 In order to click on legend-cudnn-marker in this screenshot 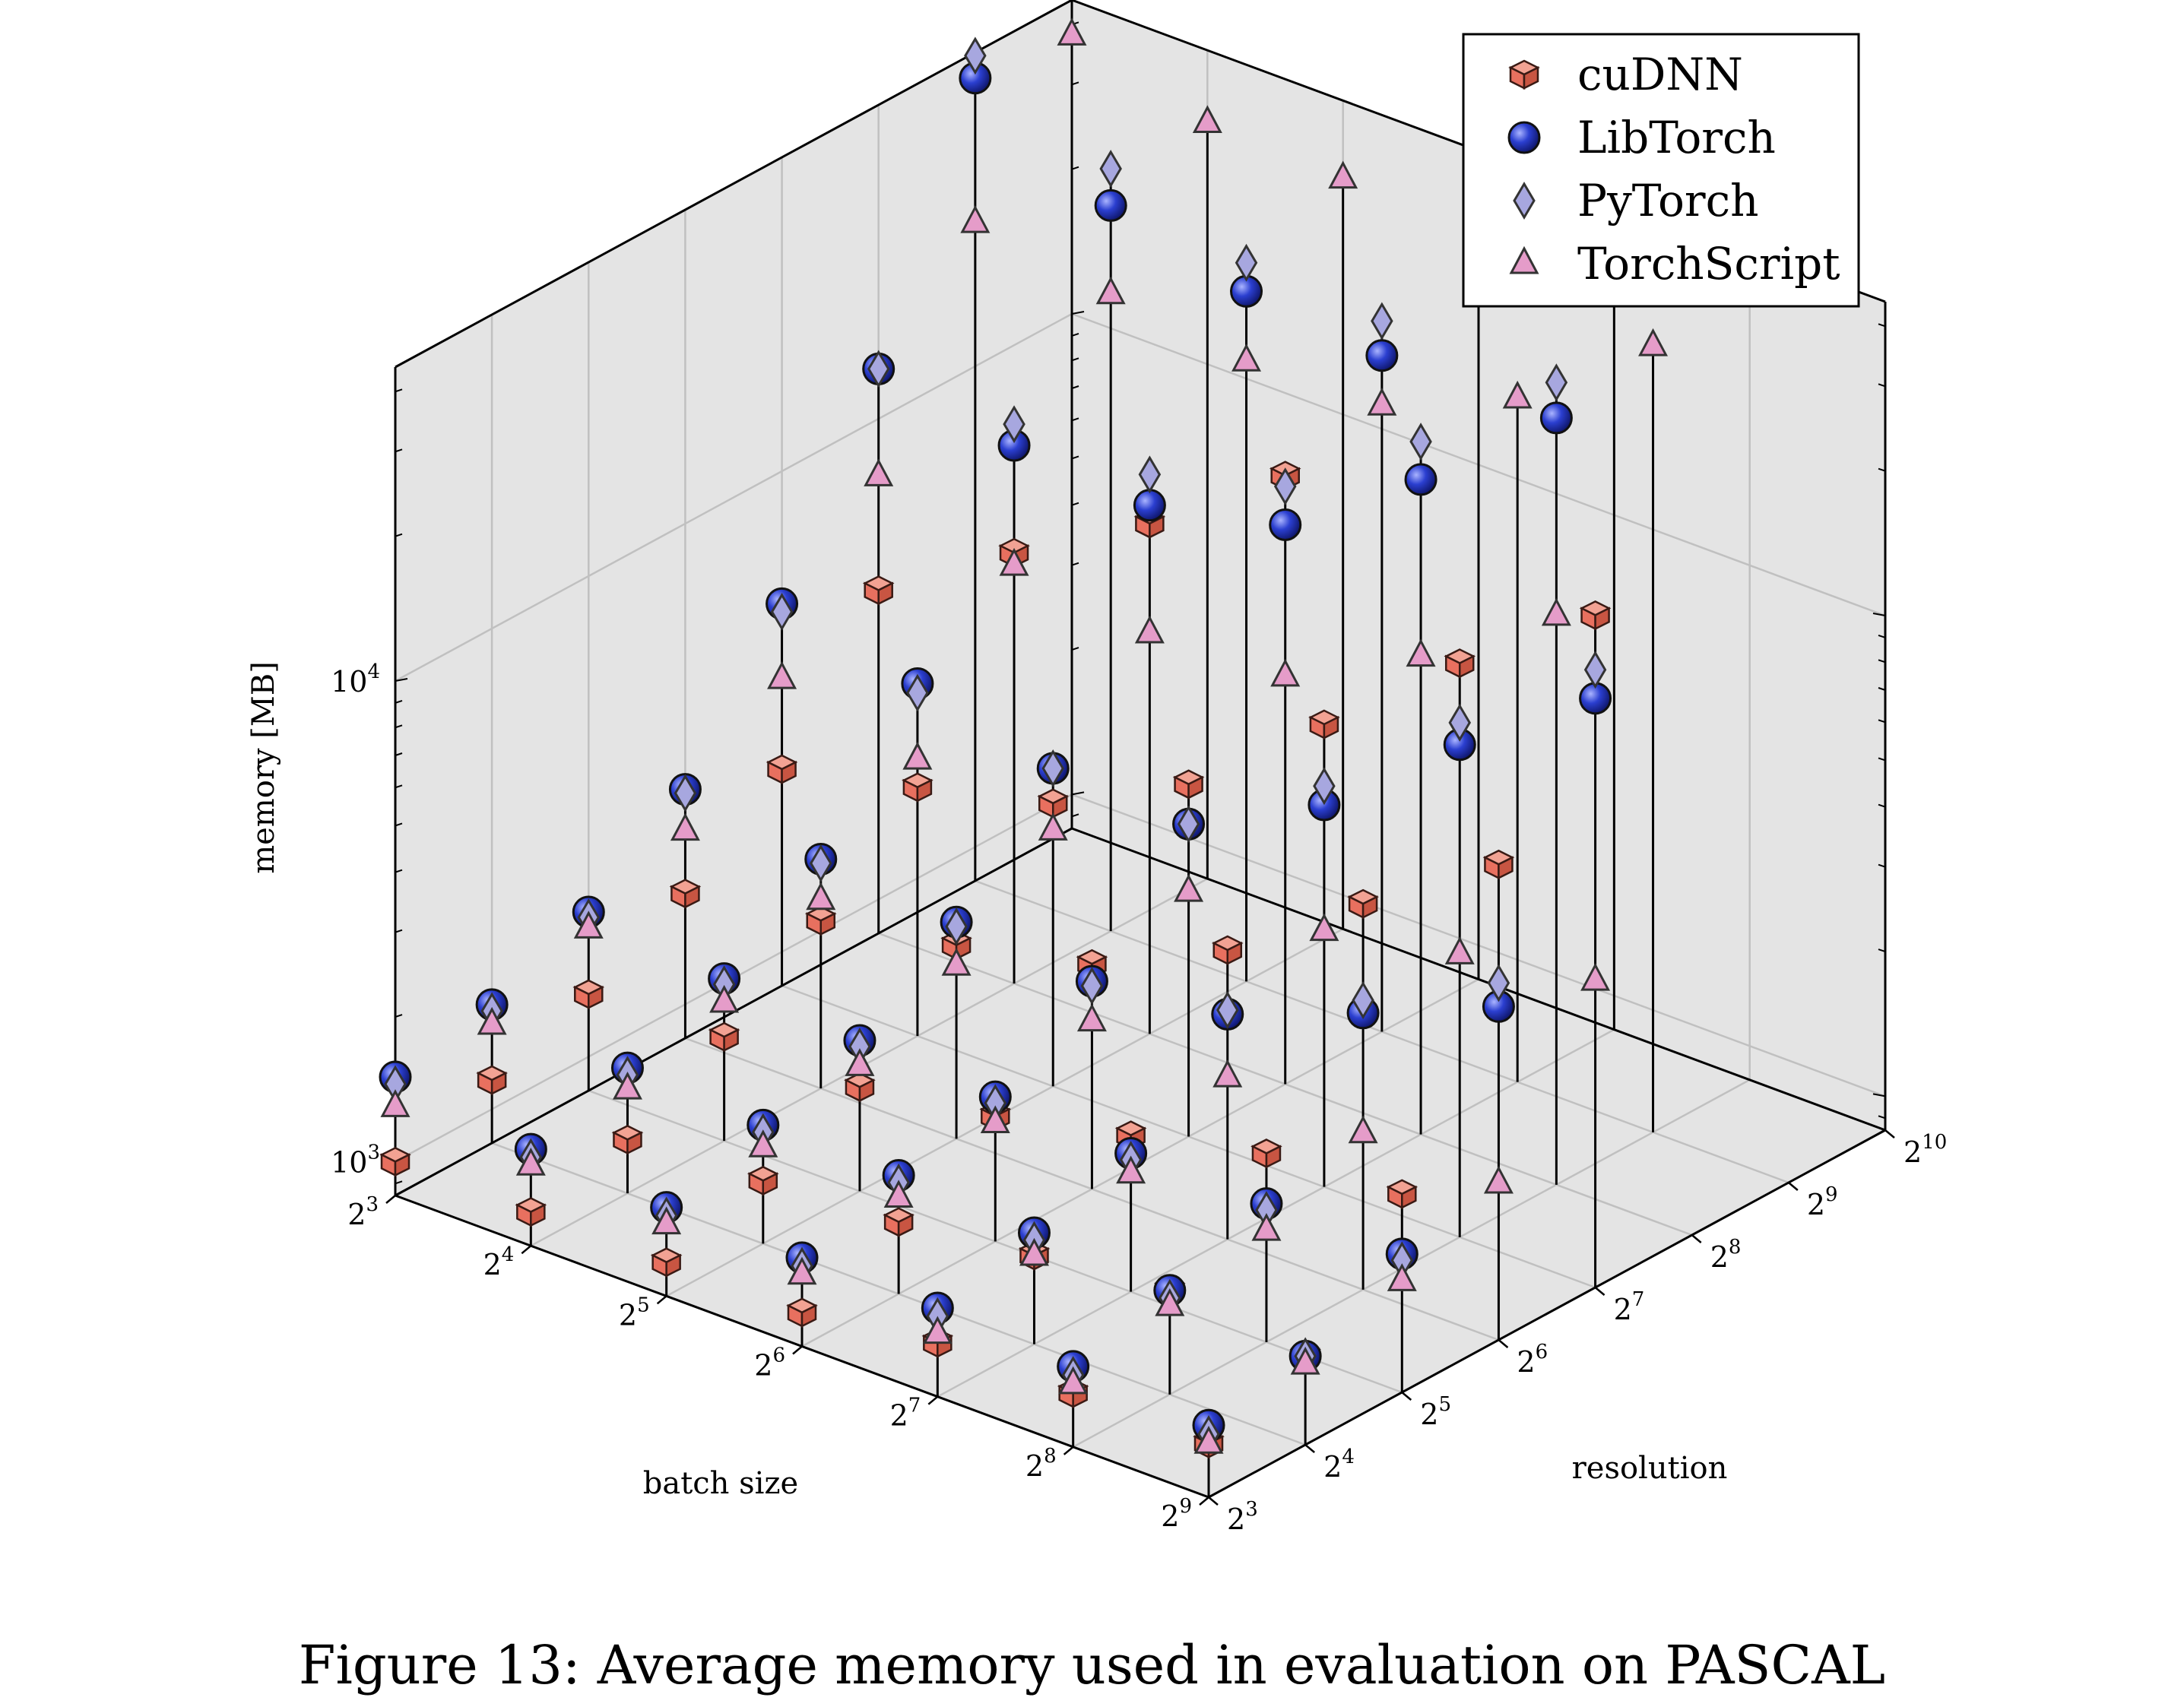, I will do `click(1524, 74)`.